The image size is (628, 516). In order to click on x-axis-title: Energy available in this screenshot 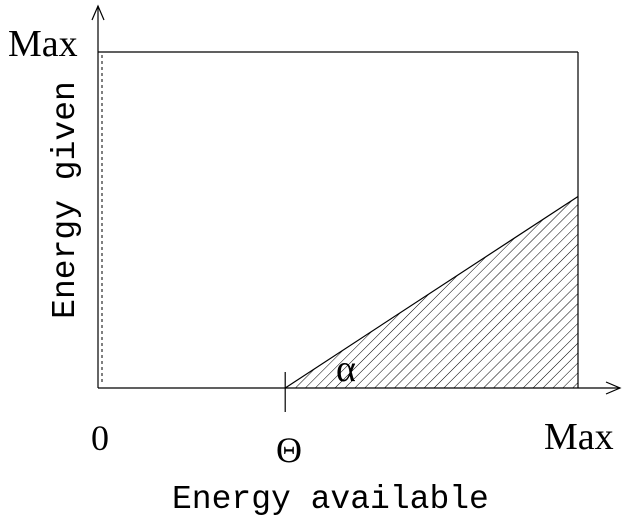, I will do `click(330, 498)`.